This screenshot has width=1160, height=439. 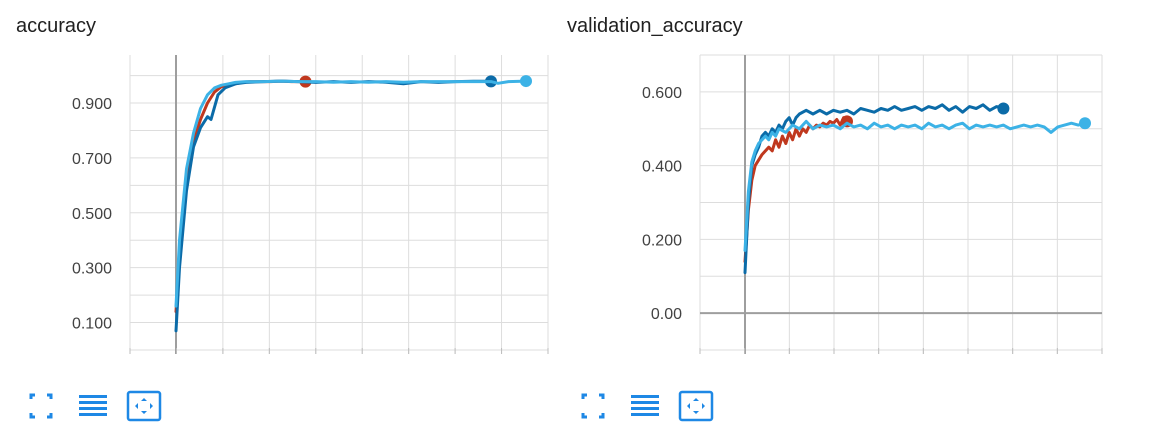 What do you see at coordinates (662, 240) in the screenshot?
I see `y-tick-label: 0.200` at bounding box center [662, 240].